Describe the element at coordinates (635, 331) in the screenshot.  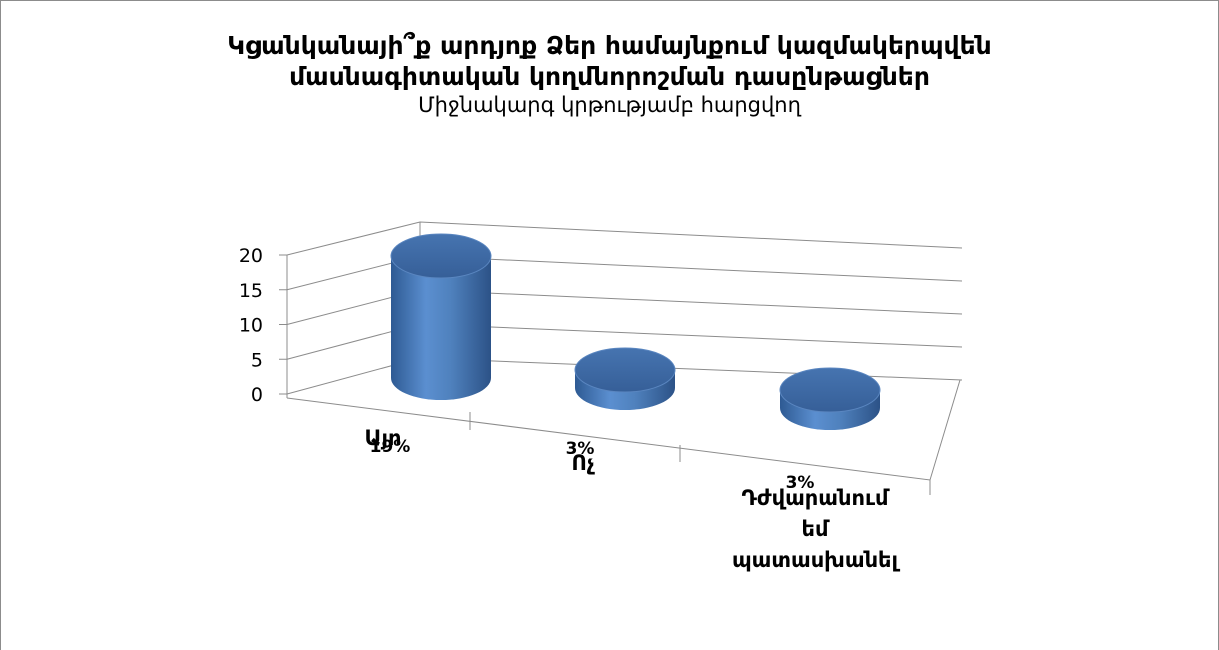
I see `bars` at that location.